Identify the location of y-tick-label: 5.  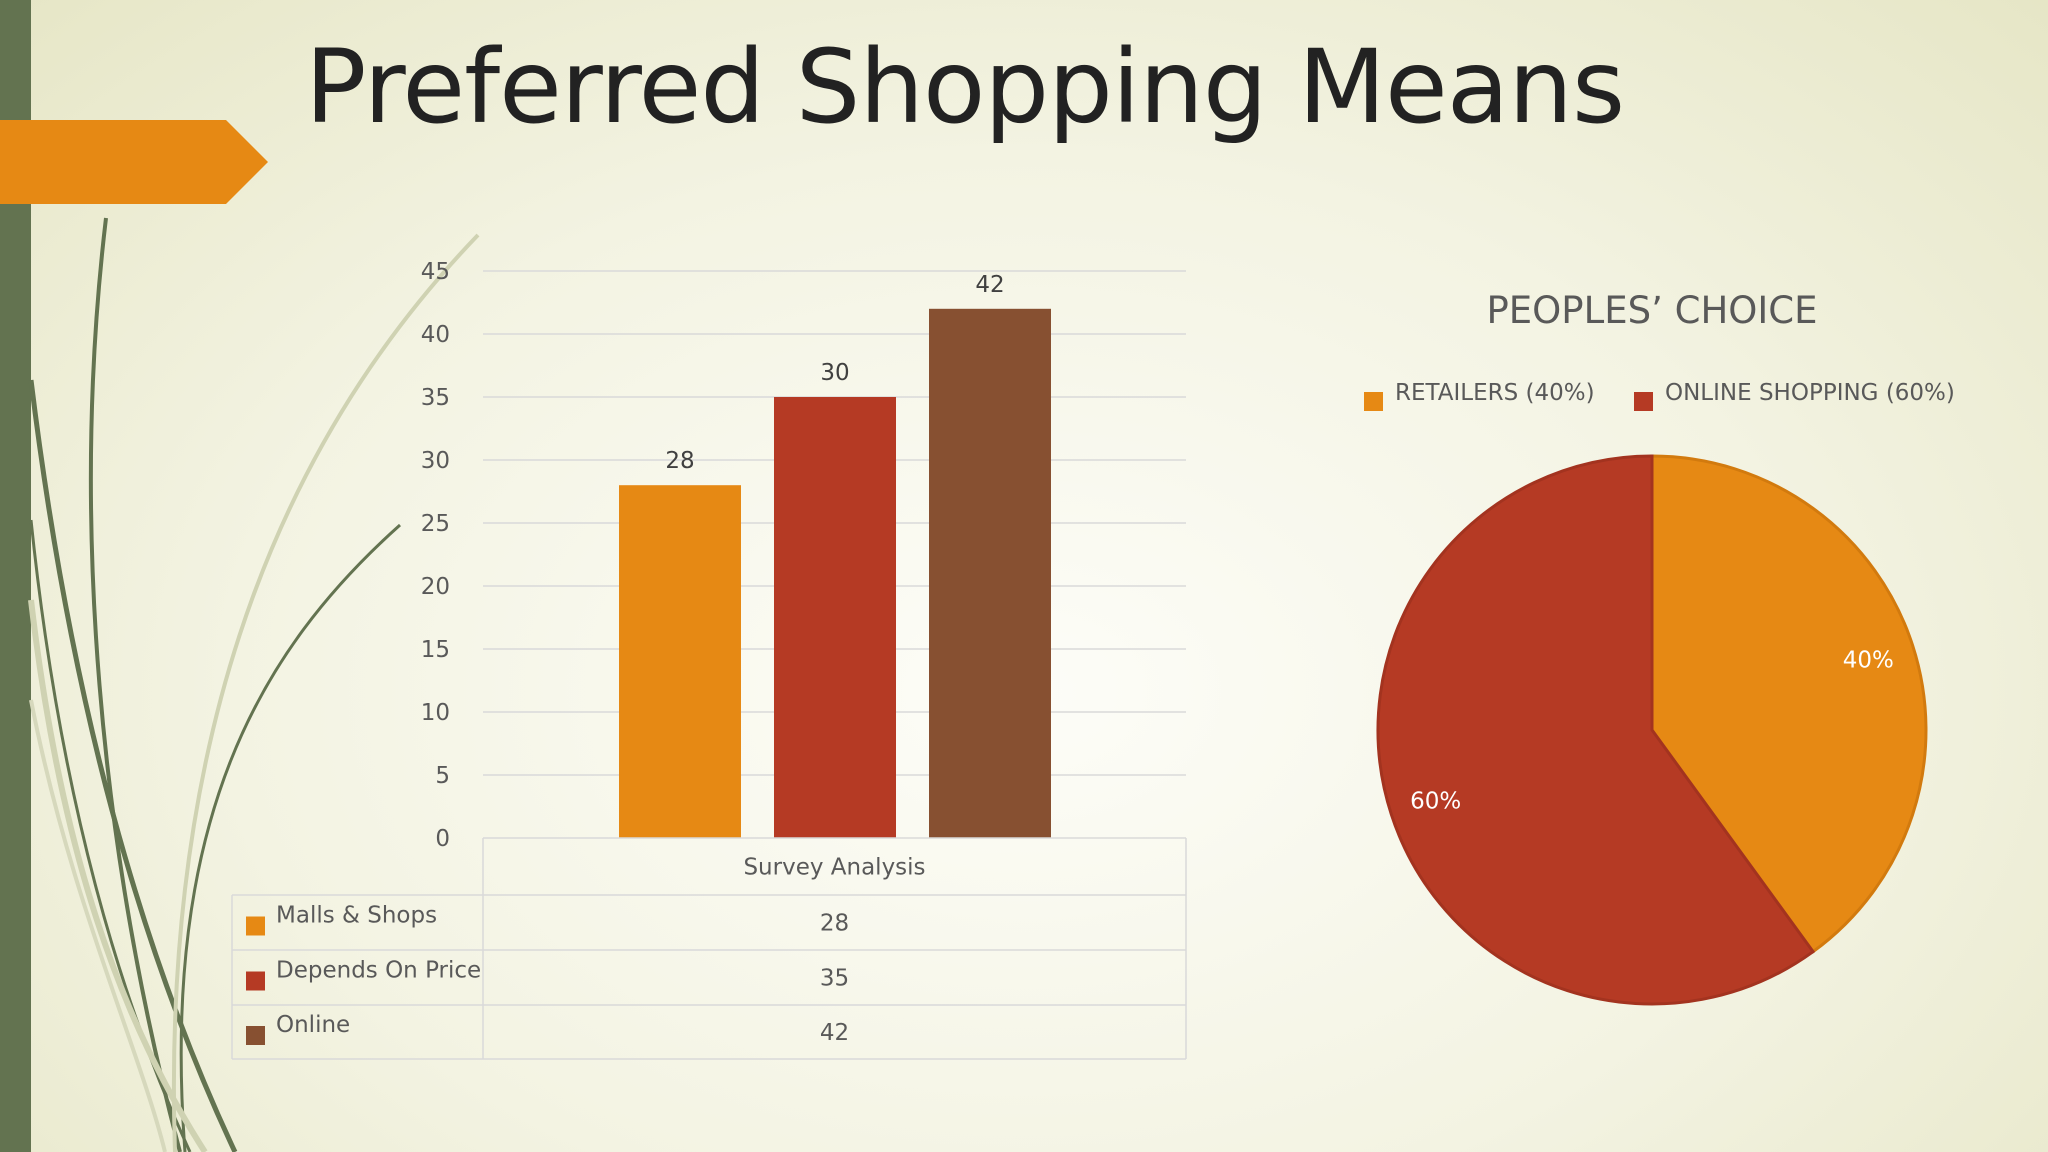
(442, 776).